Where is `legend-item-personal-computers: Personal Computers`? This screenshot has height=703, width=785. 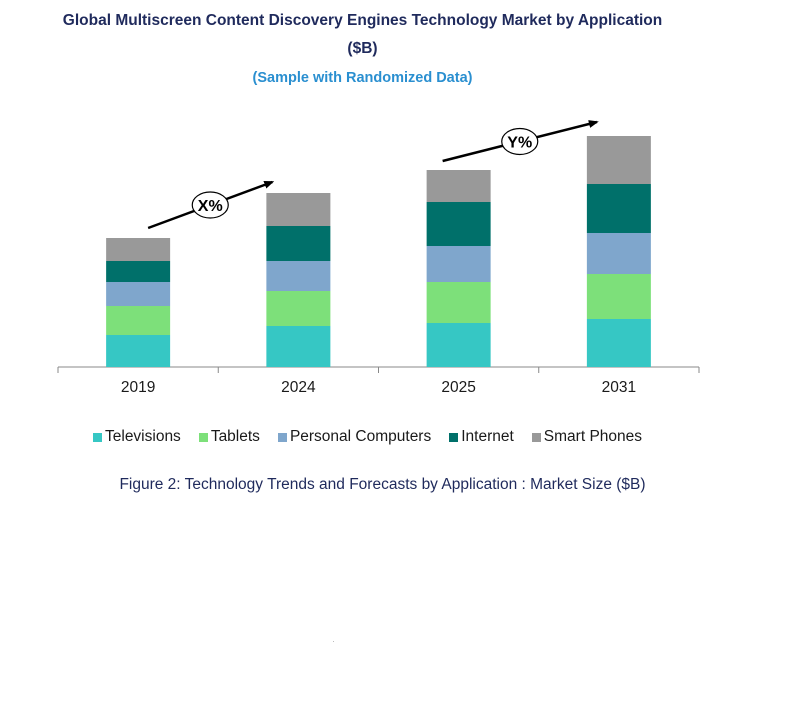 legend-item-personal-computers: Personal Computers is located at coordinates (354, 437).